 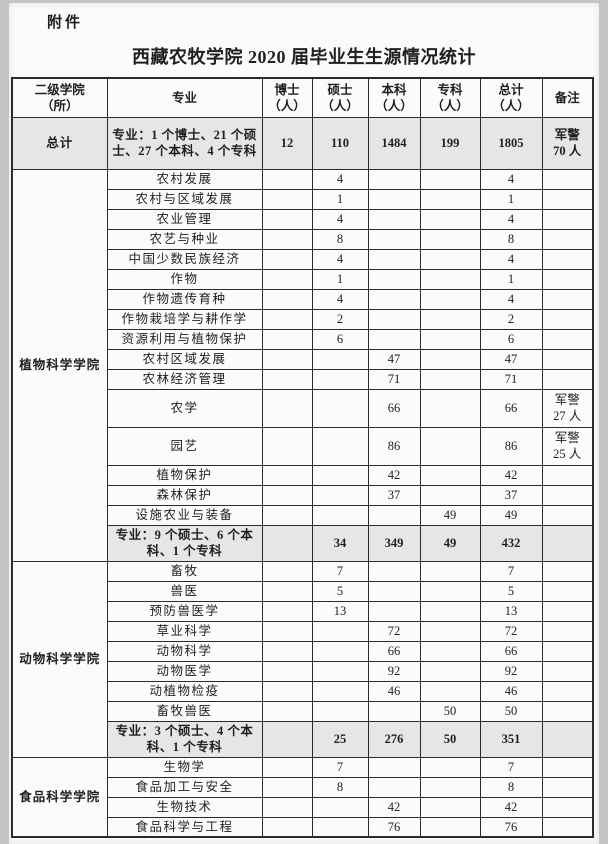 I want to click on cell-major: 作物栽培学与耕作学, so click(x=184, y=319).